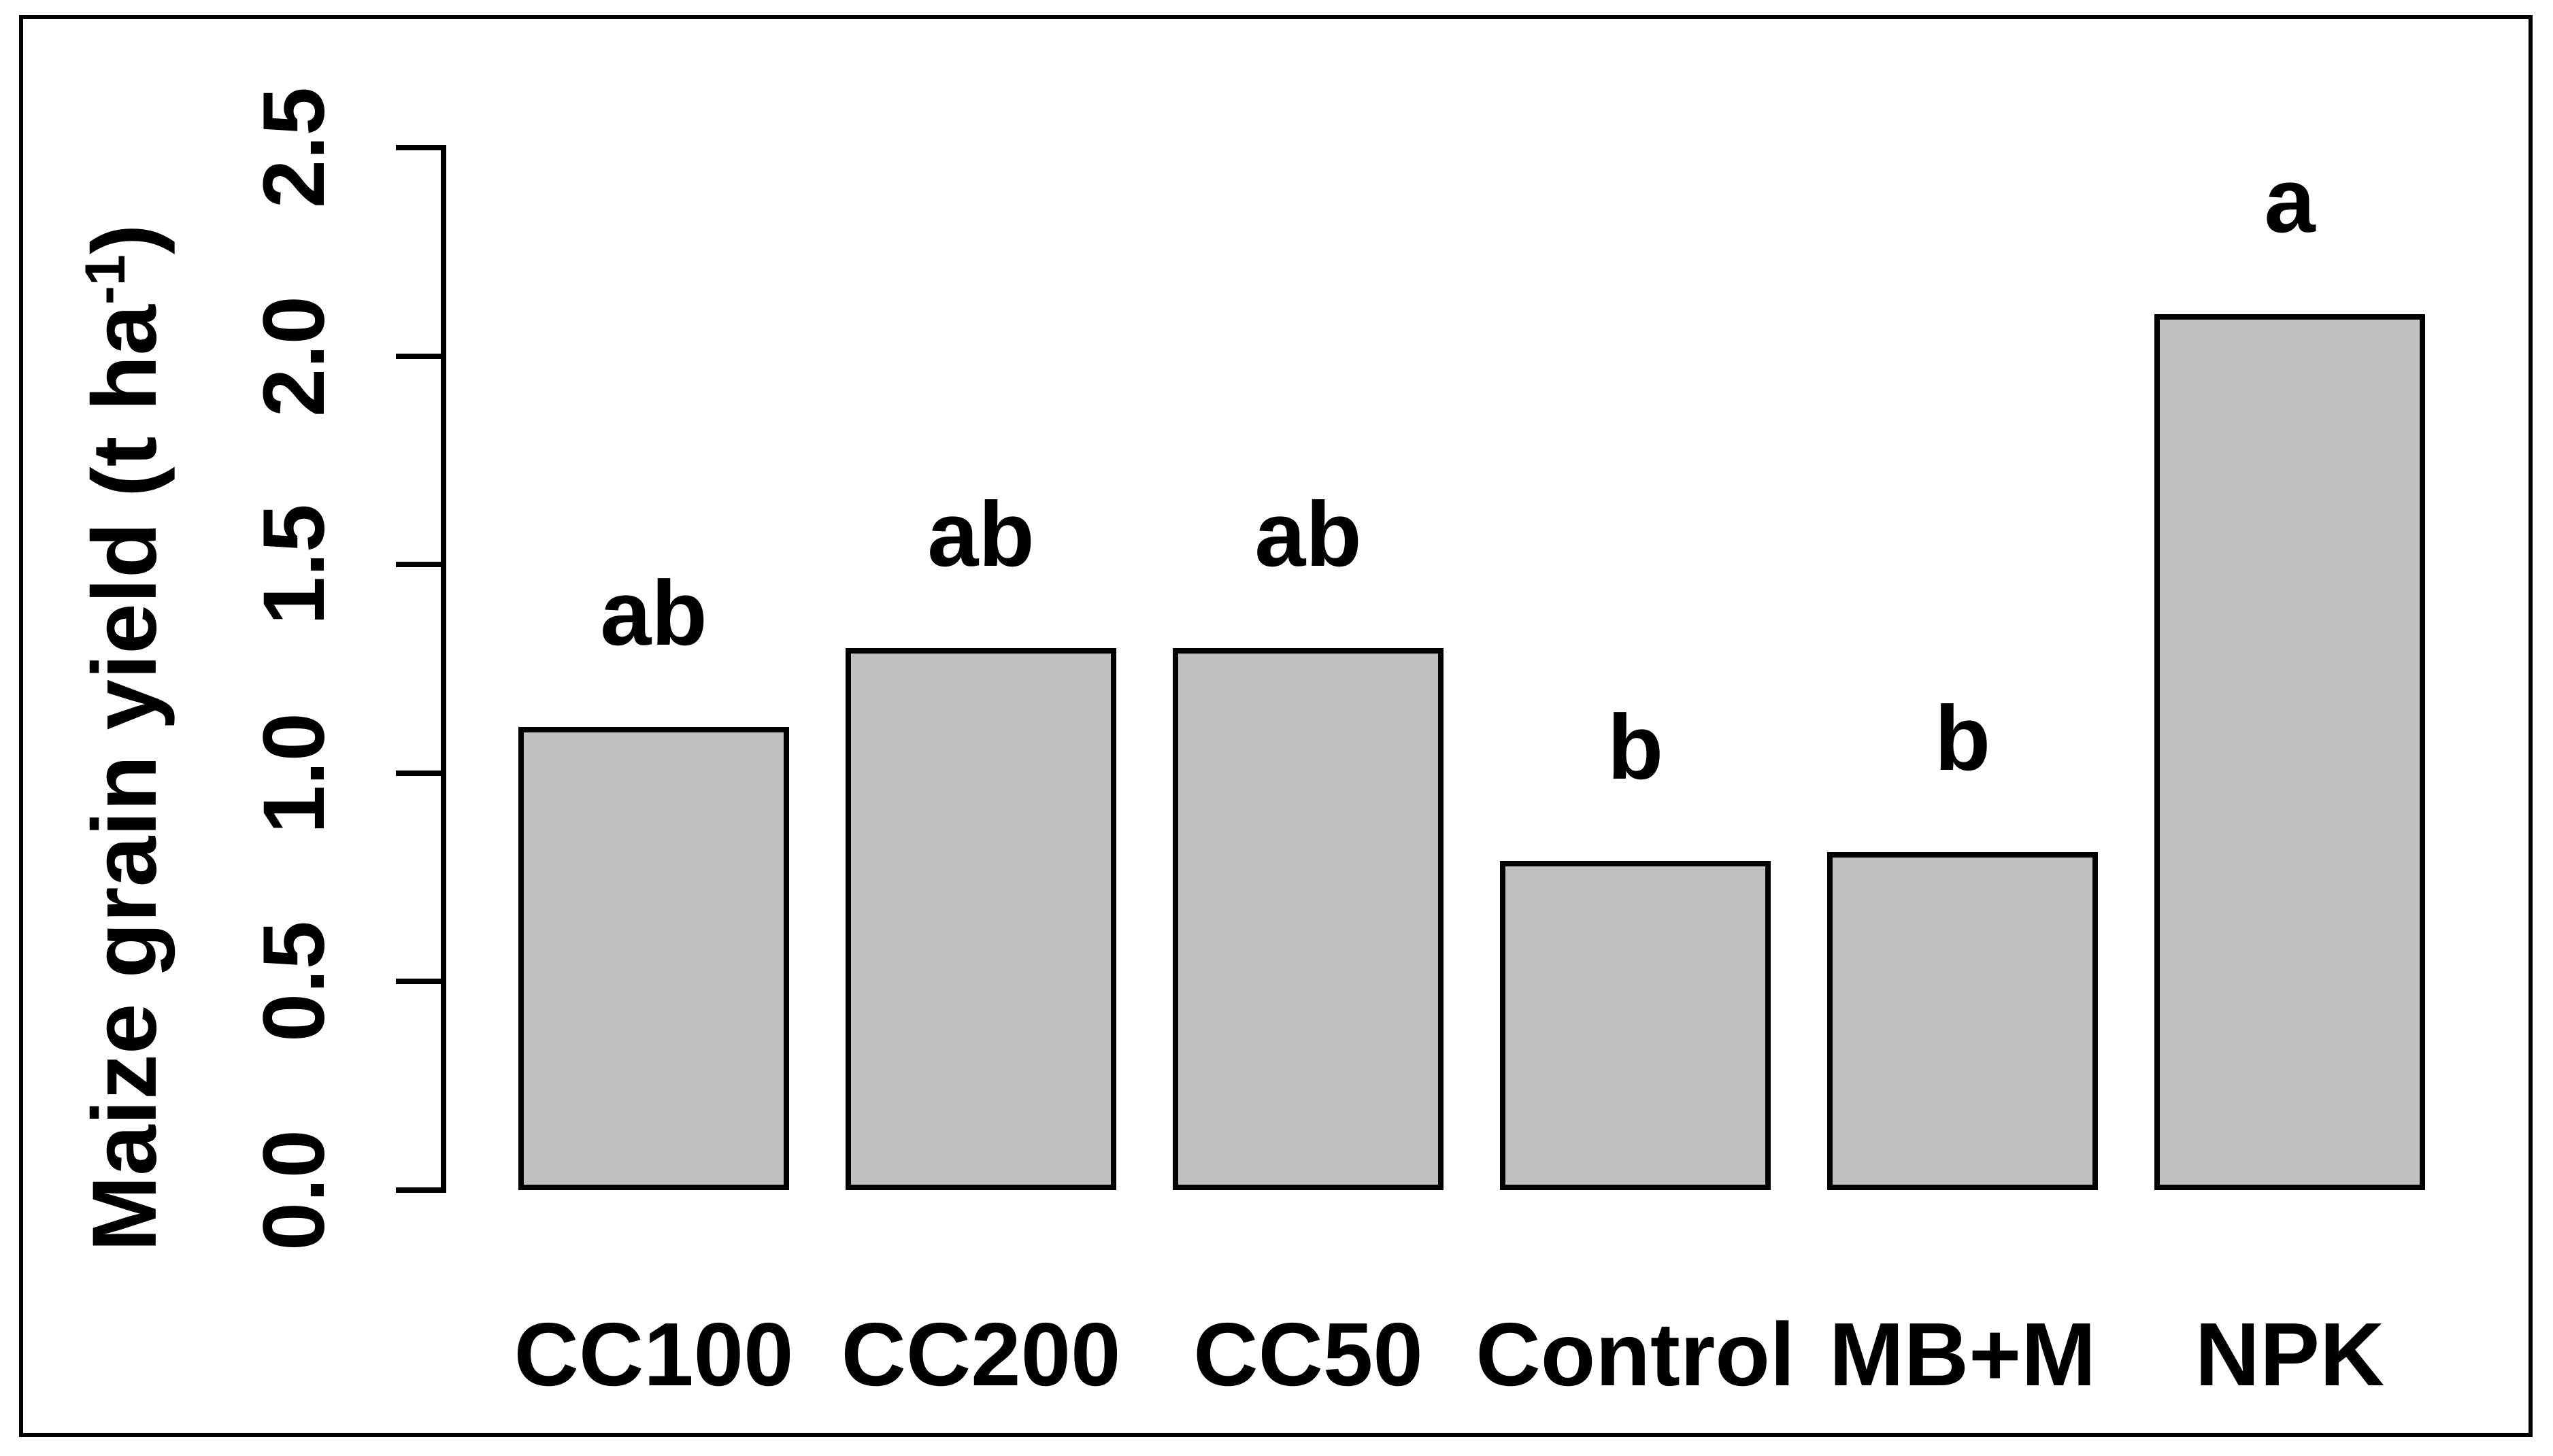 This screenshot has width=2553, height=1456. Describe the element at coordinates (294, 982) in the screenshot. I see `y-tick-label: 0.5` at that location.